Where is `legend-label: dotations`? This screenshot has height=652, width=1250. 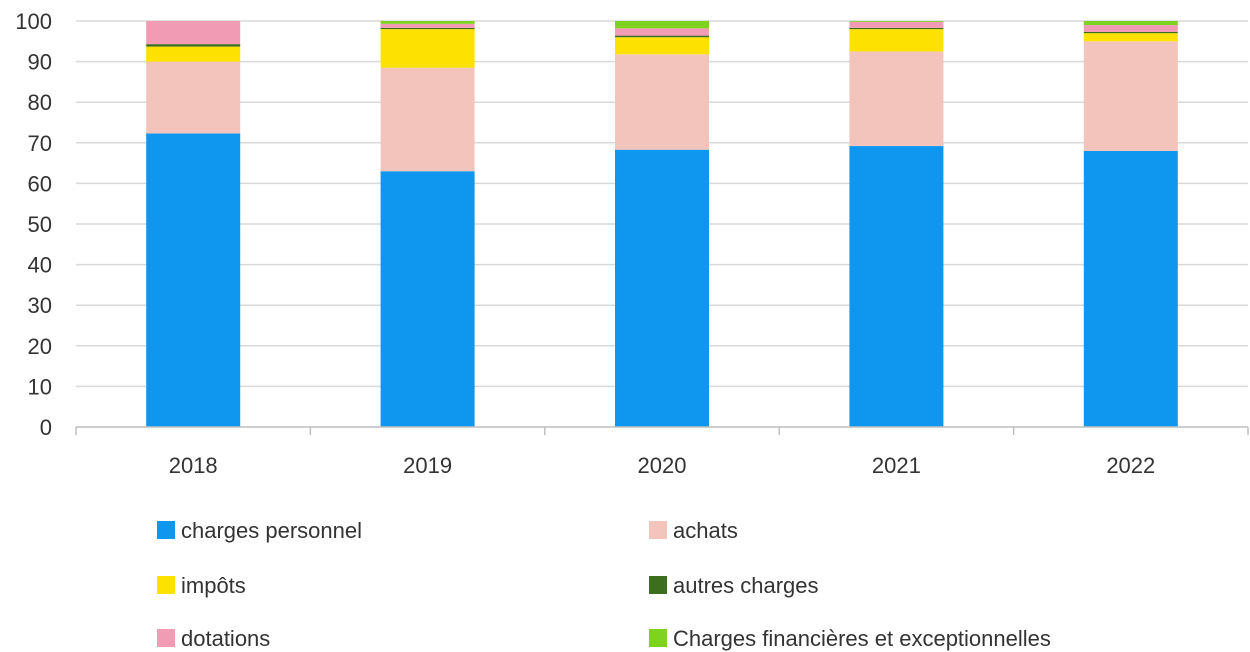
legend-label: dotations is located at coordinates (225, 638).